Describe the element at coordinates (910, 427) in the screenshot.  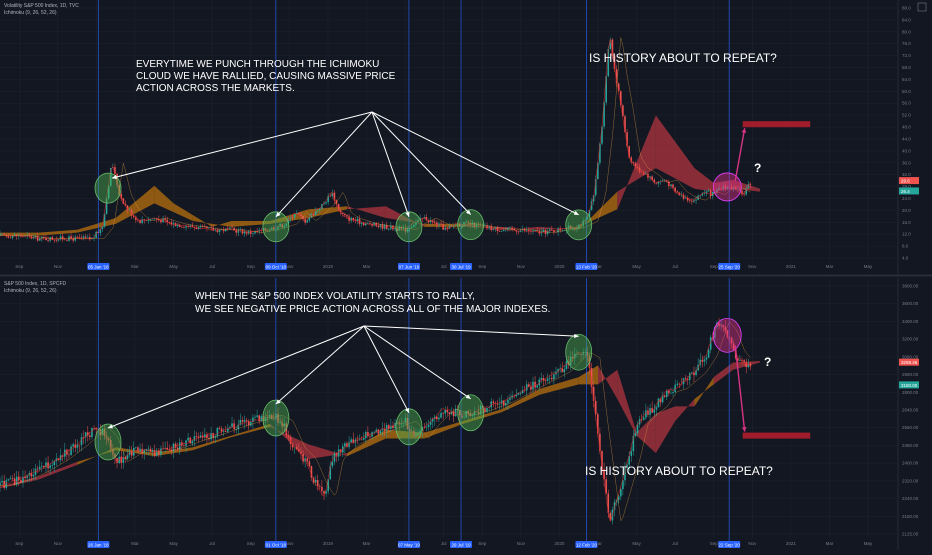
I see `y-tick-label: 2560.00` at that location.